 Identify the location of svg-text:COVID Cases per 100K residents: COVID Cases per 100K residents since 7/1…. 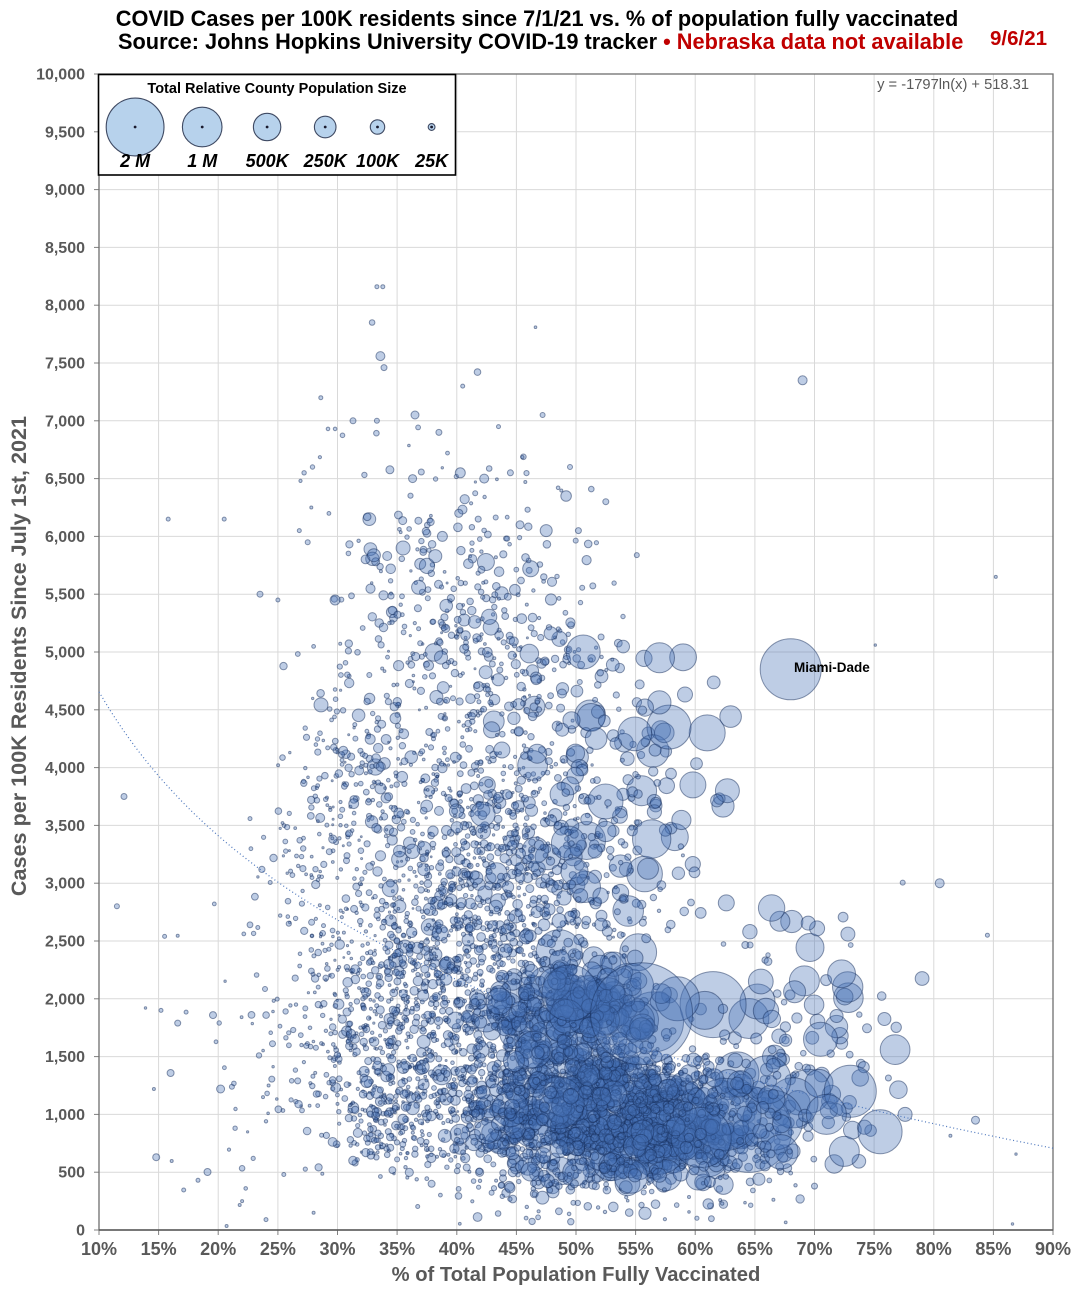
(537, 18).